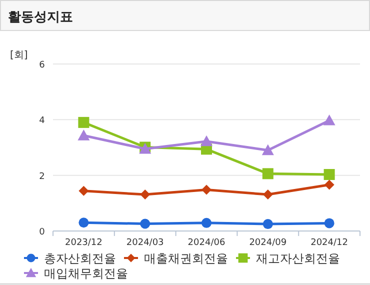 The image size is (370, 285). Describe the element at coordinates (186, 259) in the screenshot. I see `legend-label: 매출채권회전율` at that location.